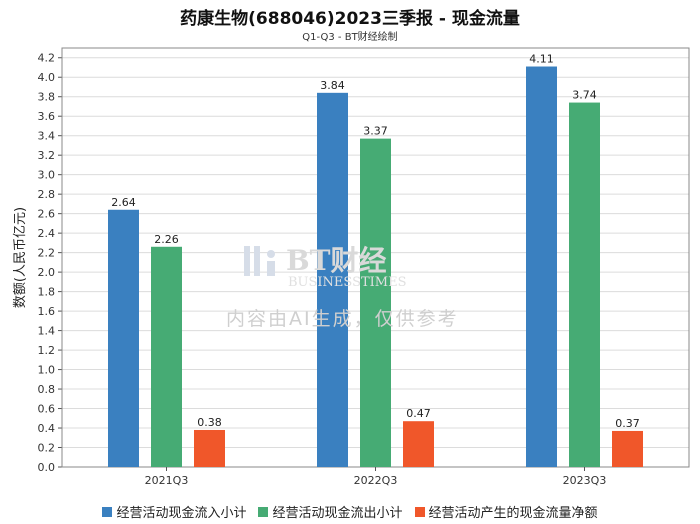 The image size is (700, 524). Describe the element at coordinates (47, 136) in the screenshot. I see `y-tick-label: 3.4` at that location.